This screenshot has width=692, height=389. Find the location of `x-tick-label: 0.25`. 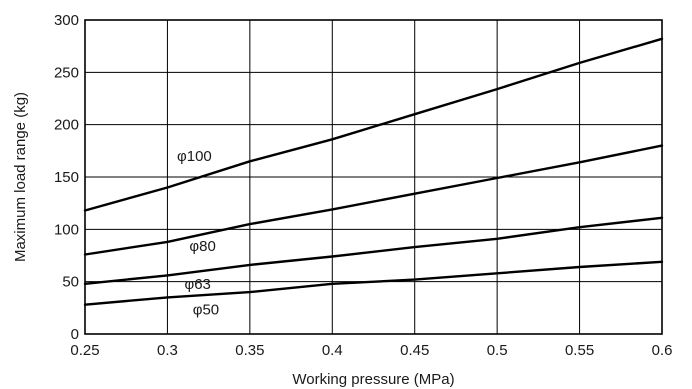

x-tick-label: 0.25 is located at coordinates (84, 350).